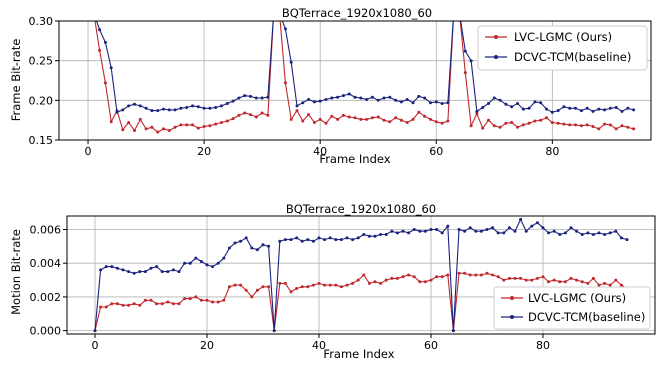  What do you see at coordinates (320, 151) in the screenshot?
I see `x-tick-label: 40` at bounding box center [320, 151].